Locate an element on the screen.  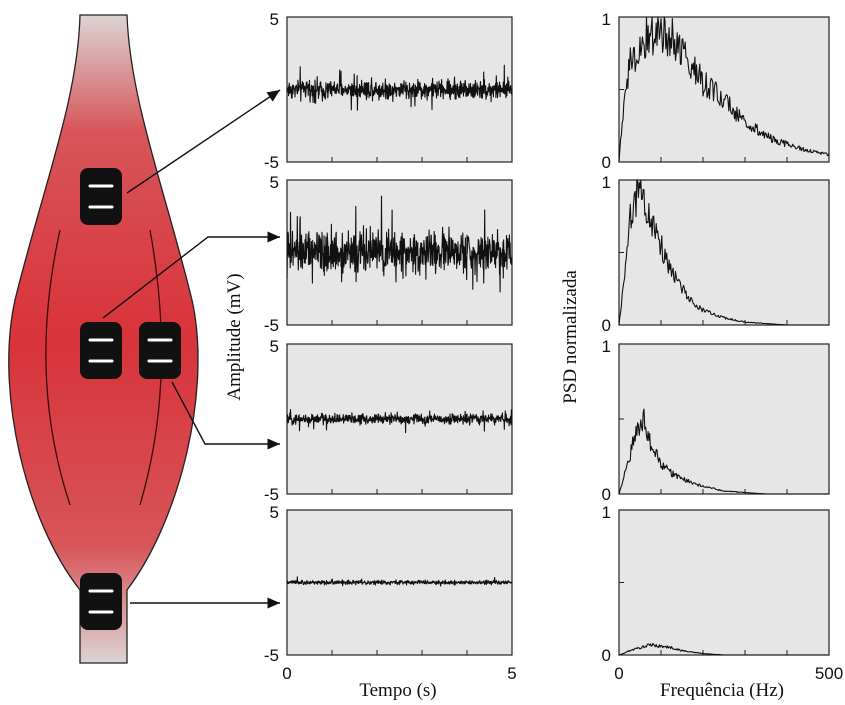
psd-4-panel: 1 00 500 is located at coordinates (723, 593).